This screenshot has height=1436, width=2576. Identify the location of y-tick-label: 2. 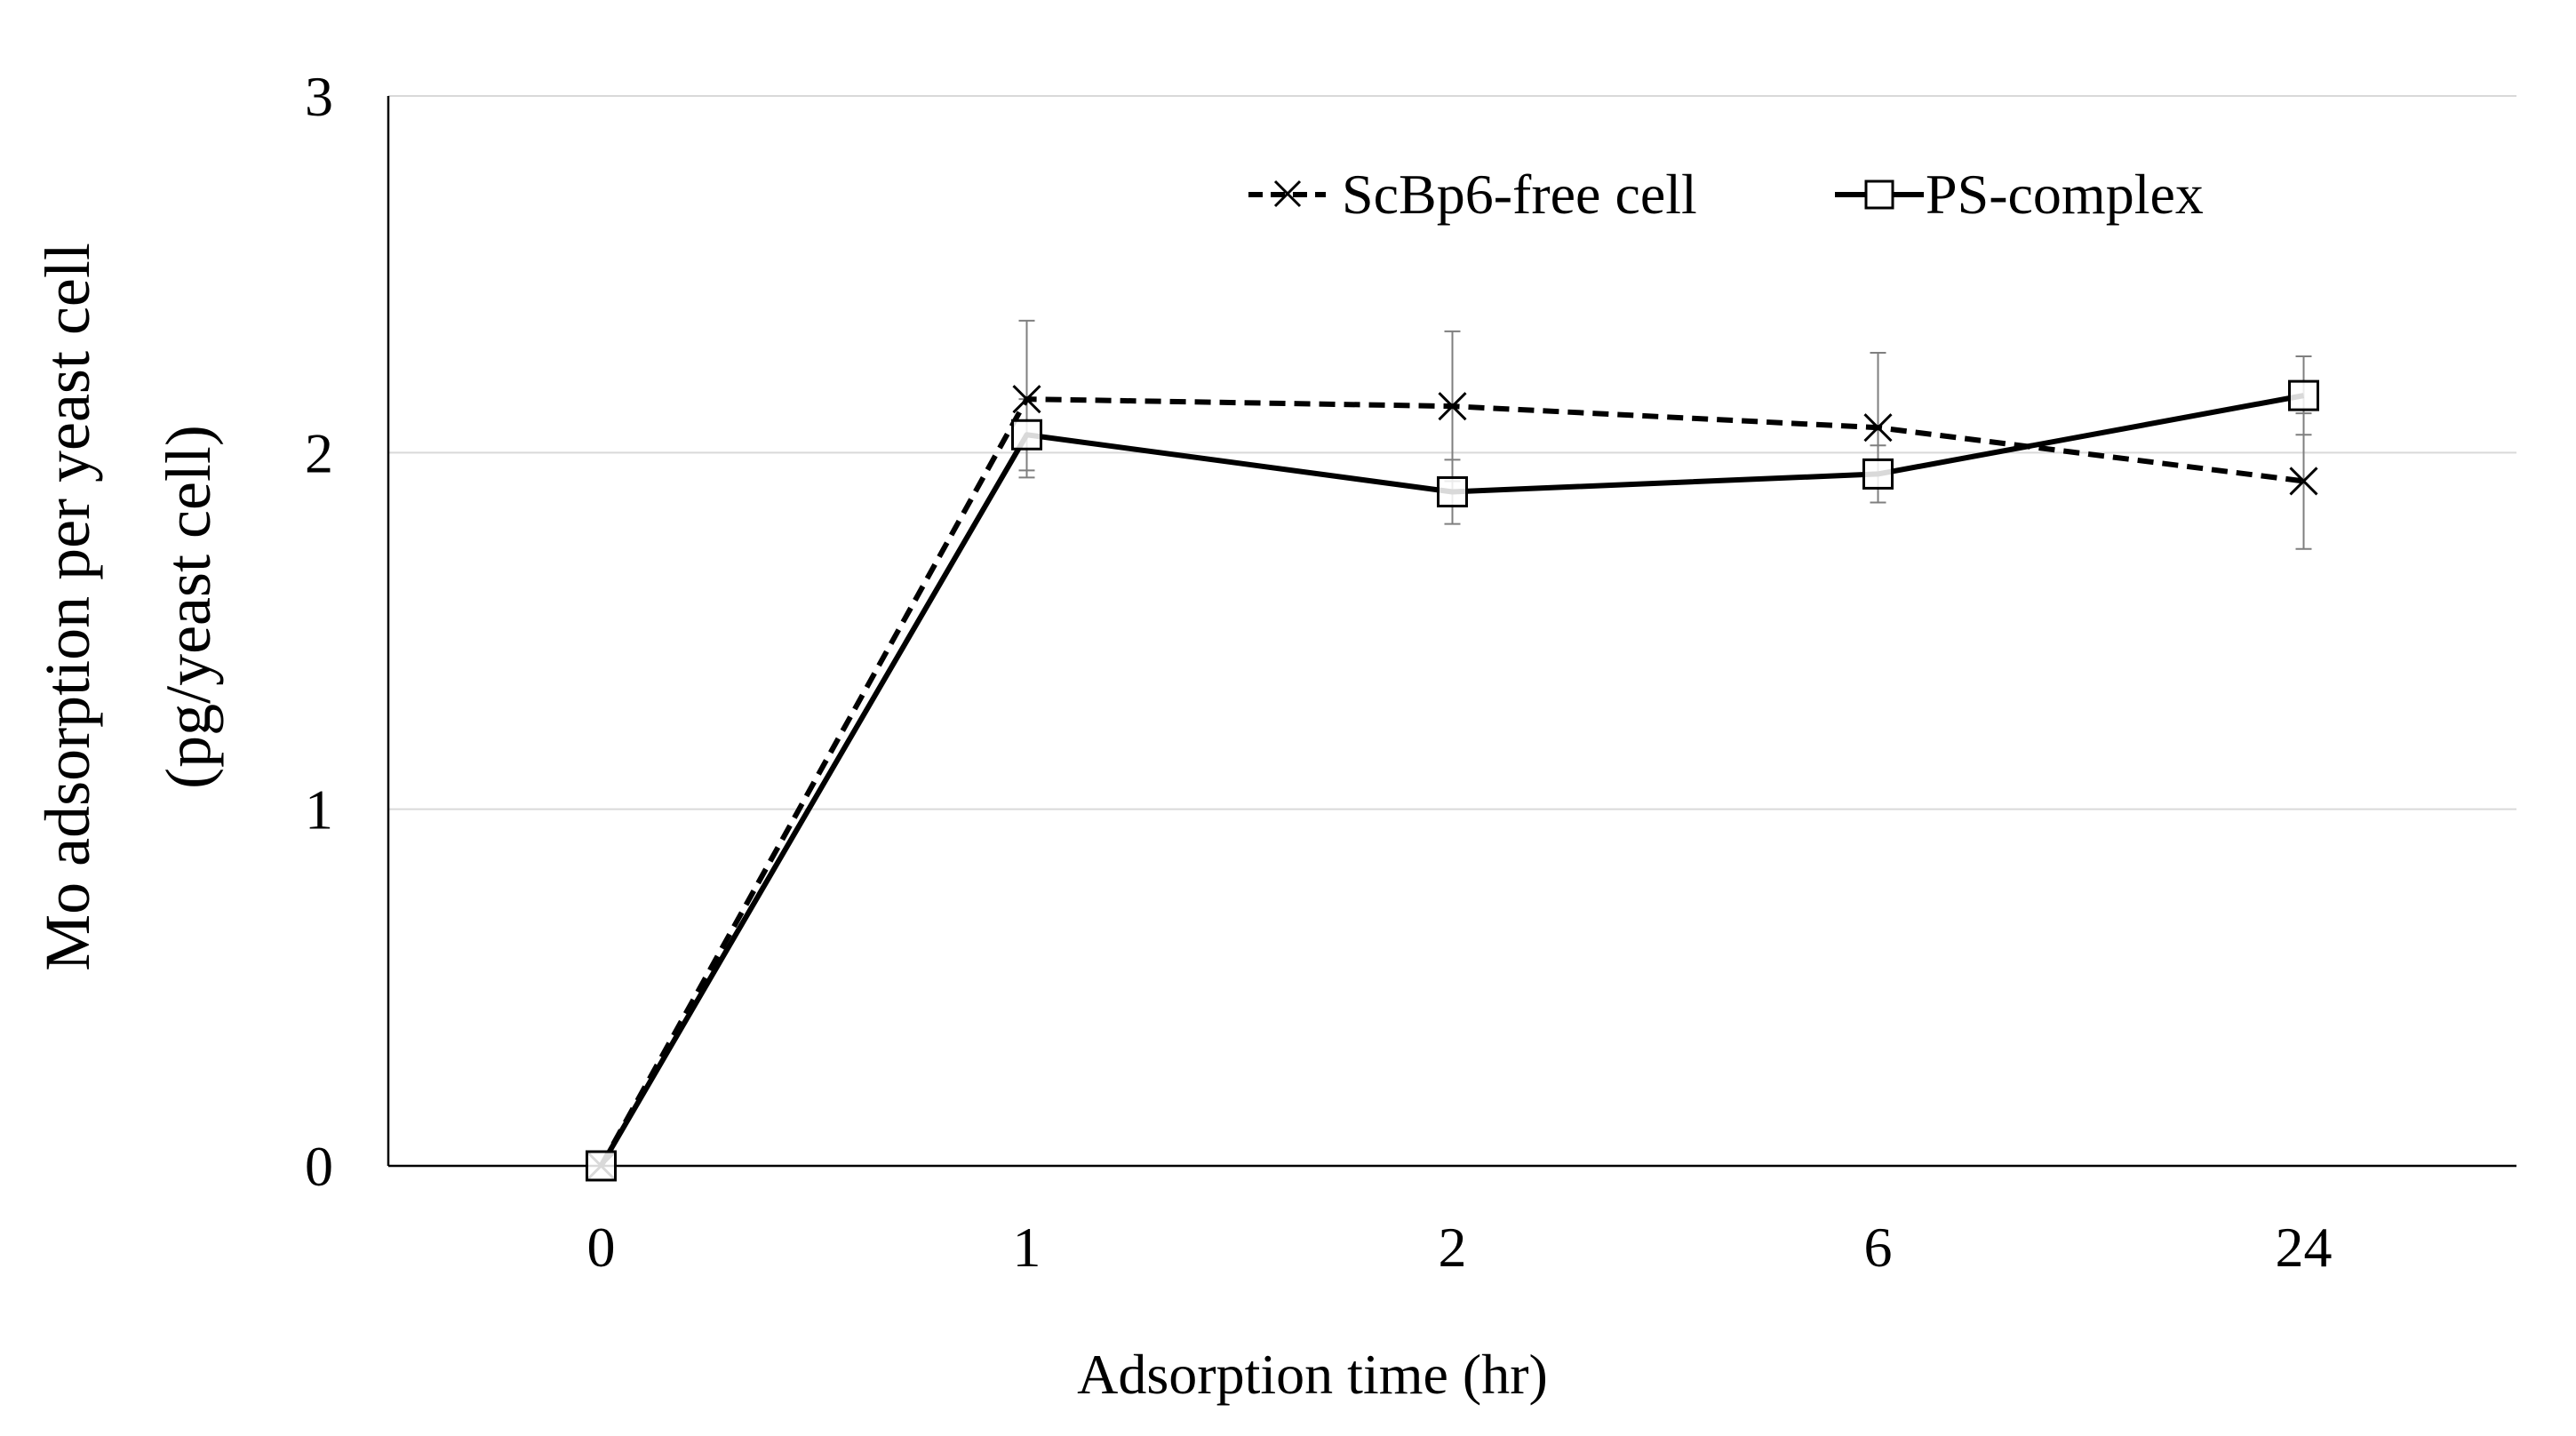
(319, 453).